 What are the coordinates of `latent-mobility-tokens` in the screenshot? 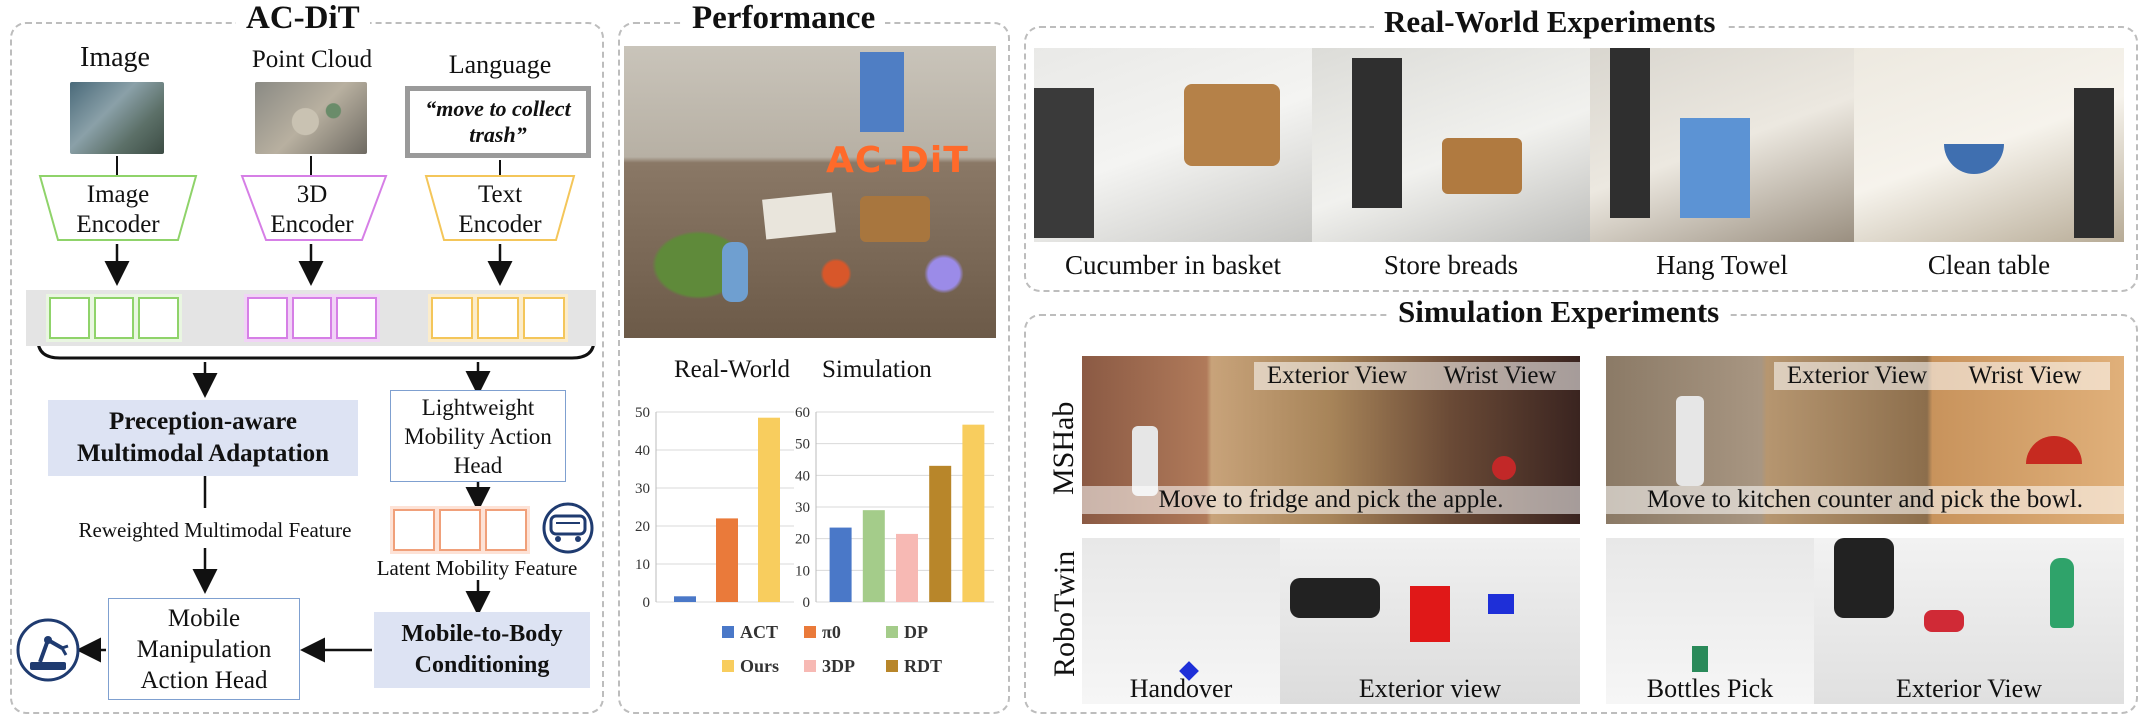 It's located at (460, 530).